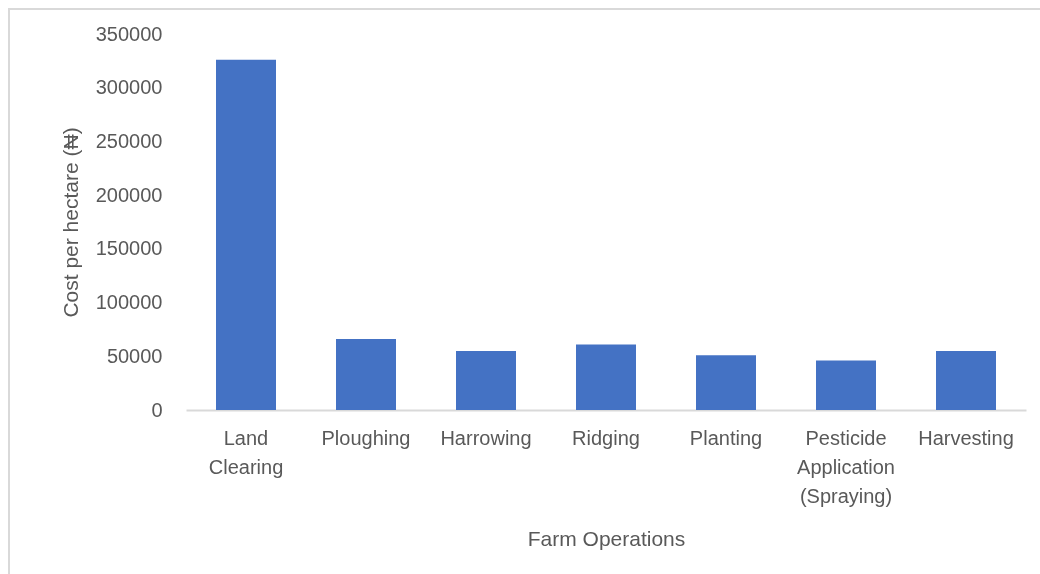 Image resolution: width=1040 pixels, height=574 pixels. What do you see at coordinates (246, 452) in the screenshot?
I see `x-tick-label: Land Clearing` at bounding box center [246, 452].